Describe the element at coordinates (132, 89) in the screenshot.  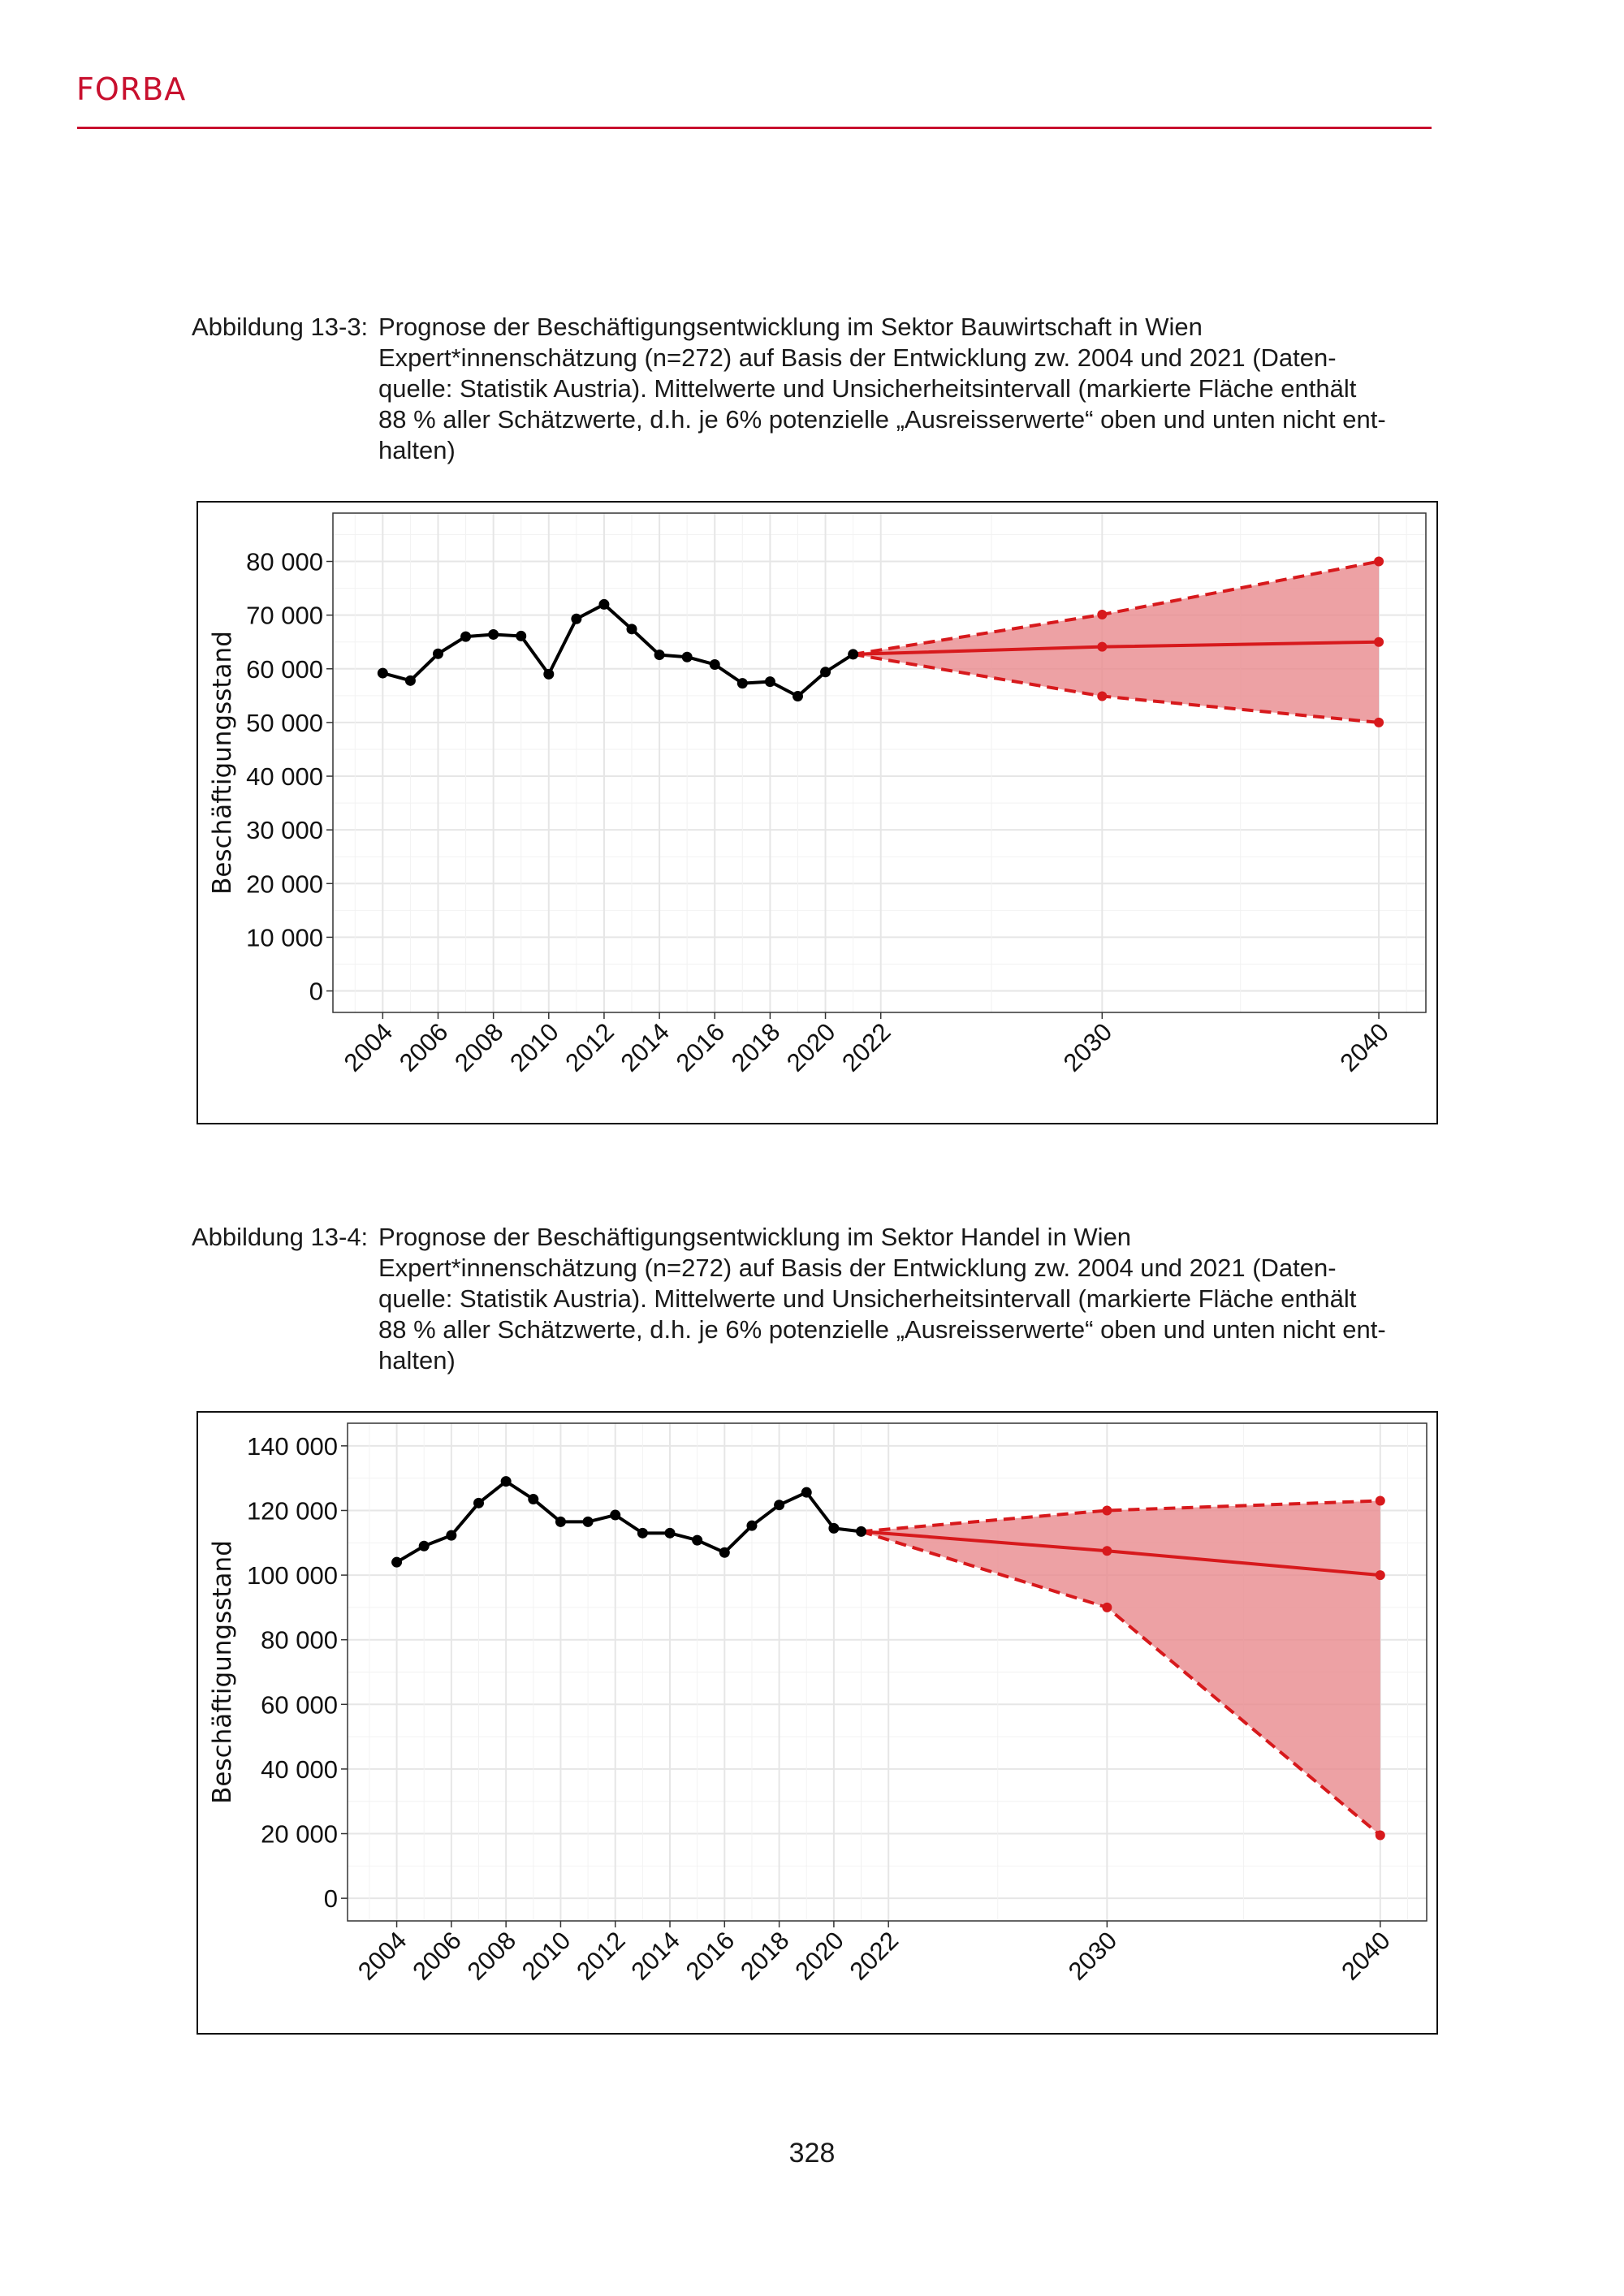
I see `forba-logo: FORBA` at that location.